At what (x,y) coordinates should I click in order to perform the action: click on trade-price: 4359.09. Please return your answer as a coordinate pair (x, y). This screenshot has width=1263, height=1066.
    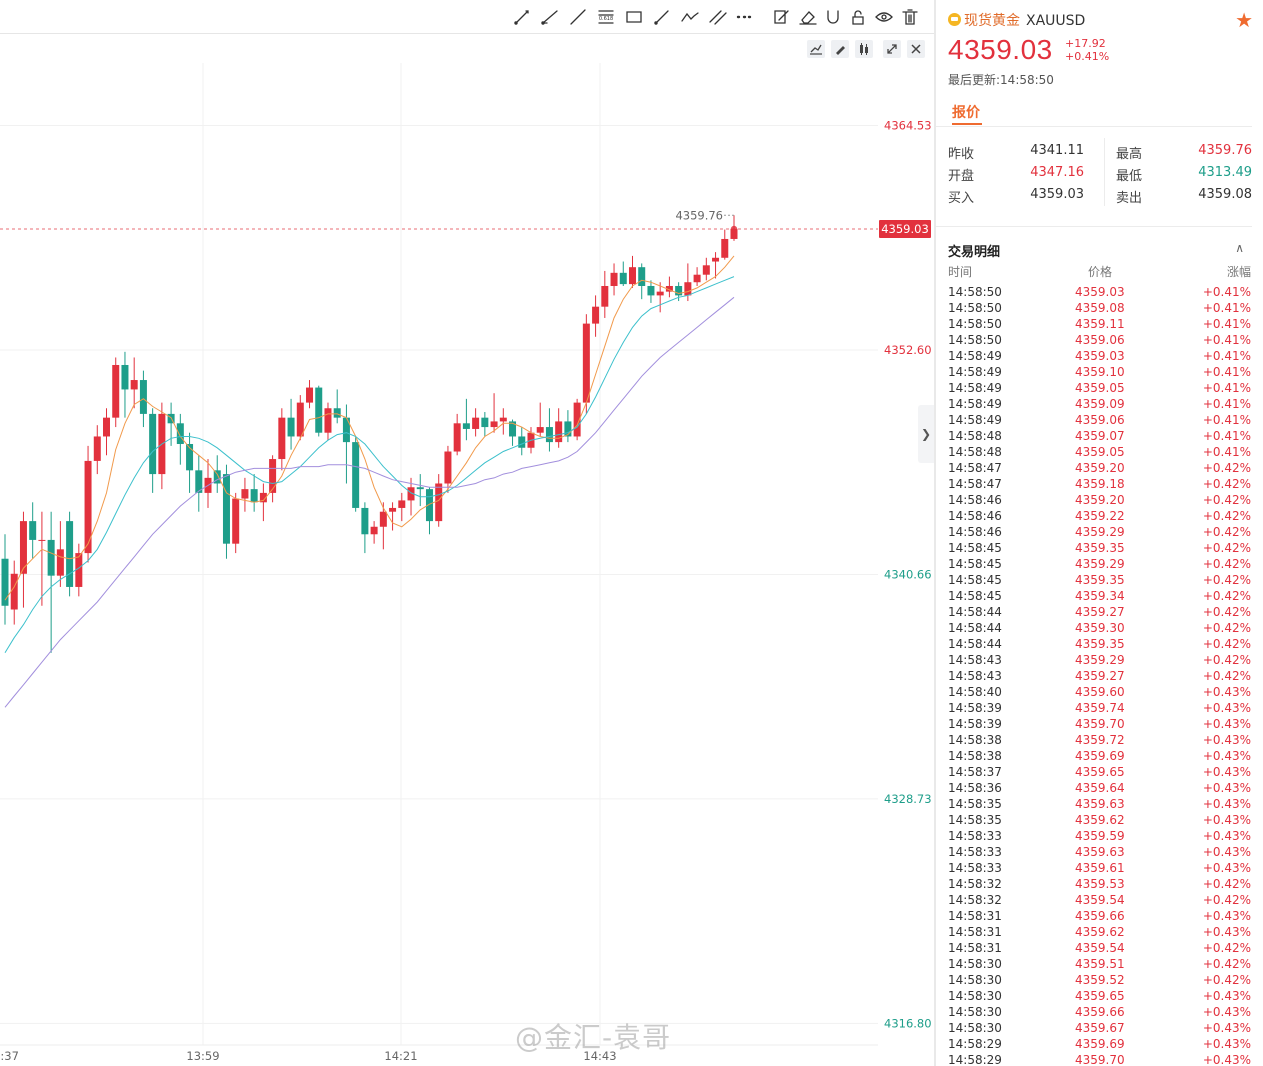
    Looking at the image, I should click on (1100, 404).